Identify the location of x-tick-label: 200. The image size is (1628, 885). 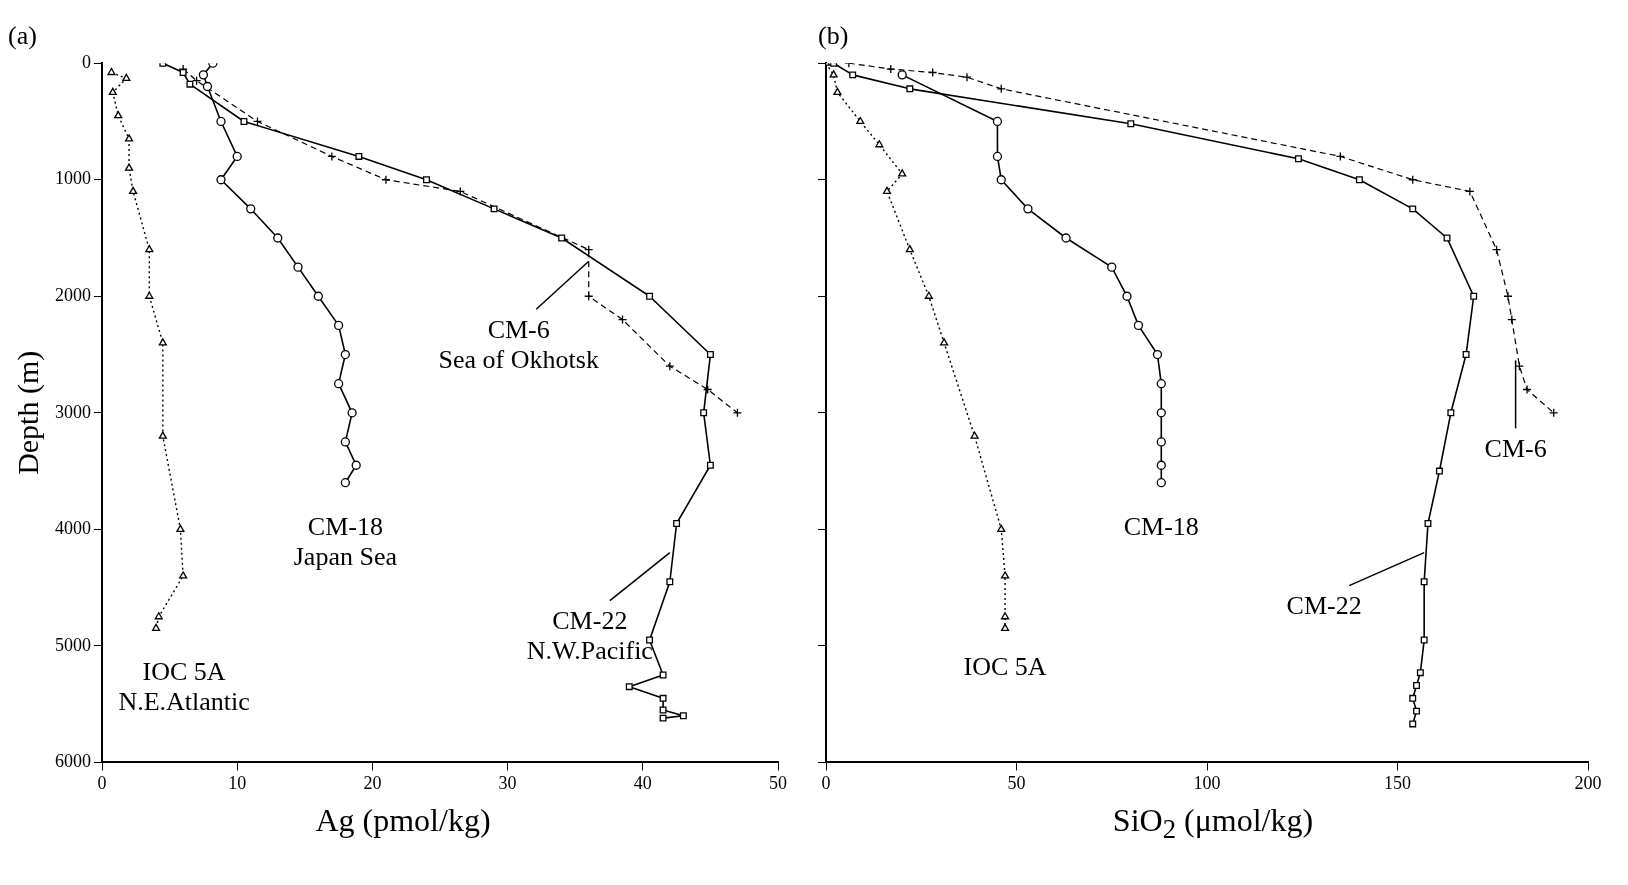
(1588, 782).